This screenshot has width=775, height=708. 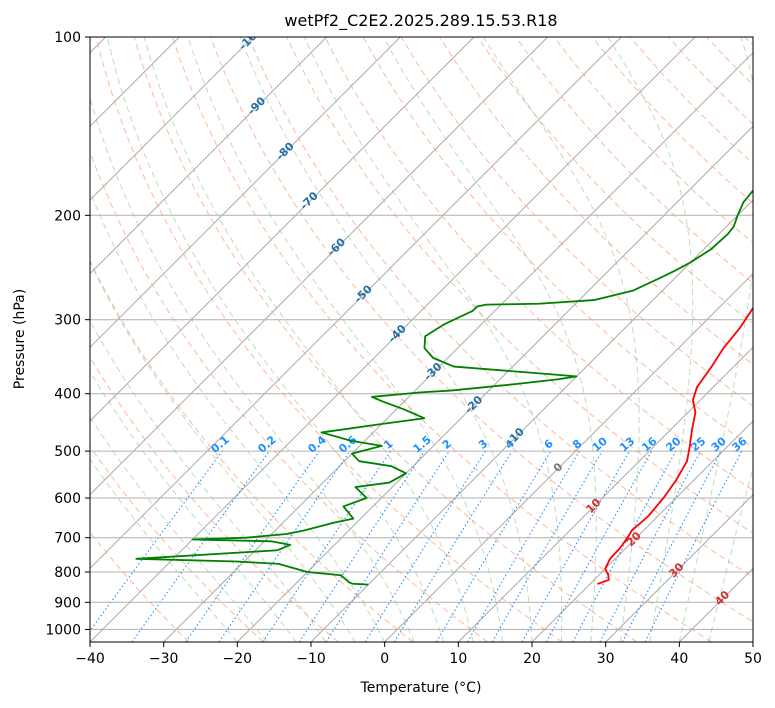 What do you see at coordinates (67, 539) in the screenshot?
I see `y-tick-label: 700` at bounding box center [67, 539].